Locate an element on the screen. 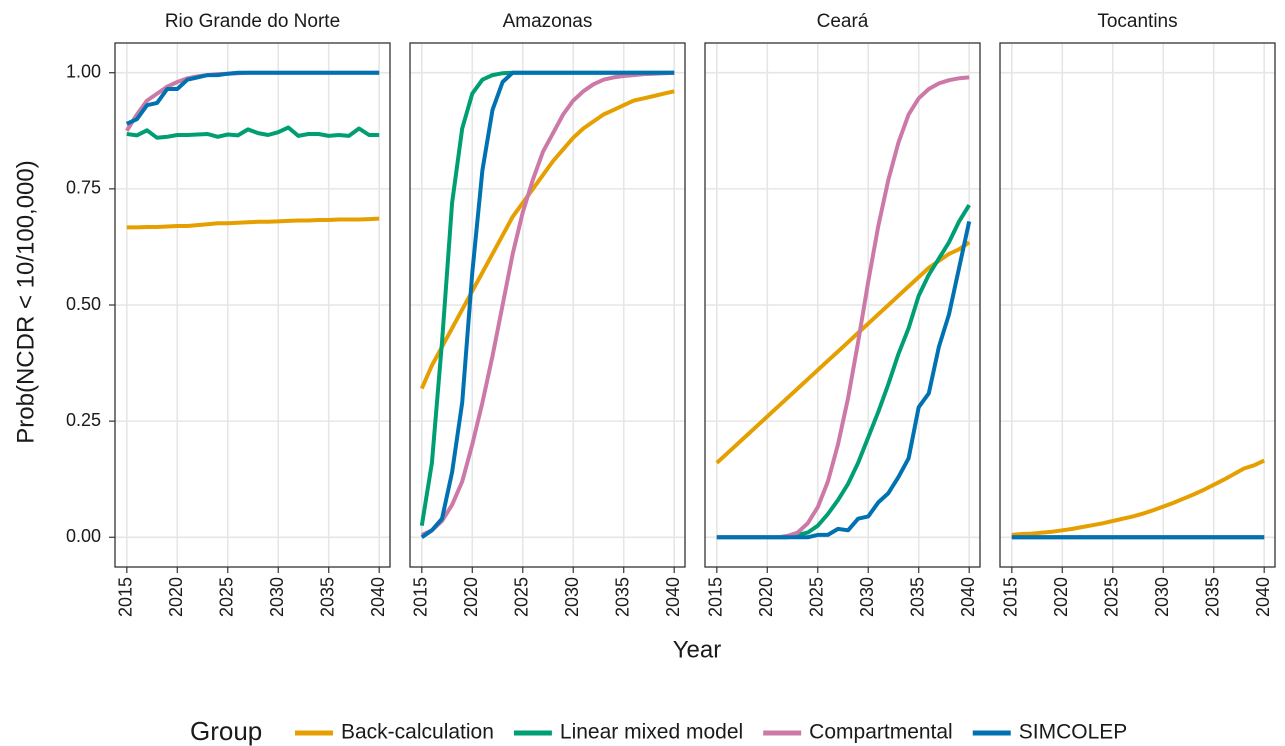 Image resolution: width=1285 pixels, height=746 pixels. panel-title: Rio Grande do Norte is located at coordinates (252, 21).